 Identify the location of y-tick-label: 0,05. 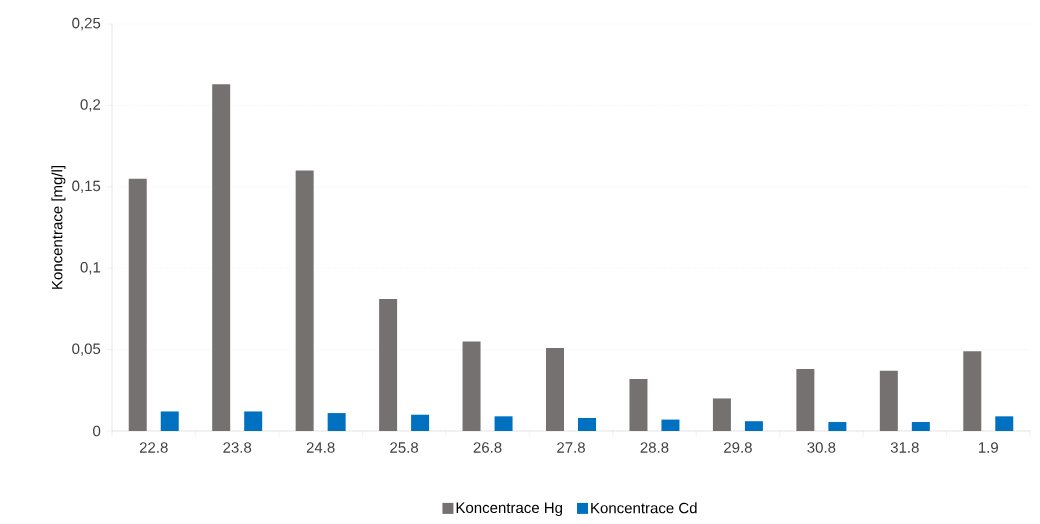
(86, 349).